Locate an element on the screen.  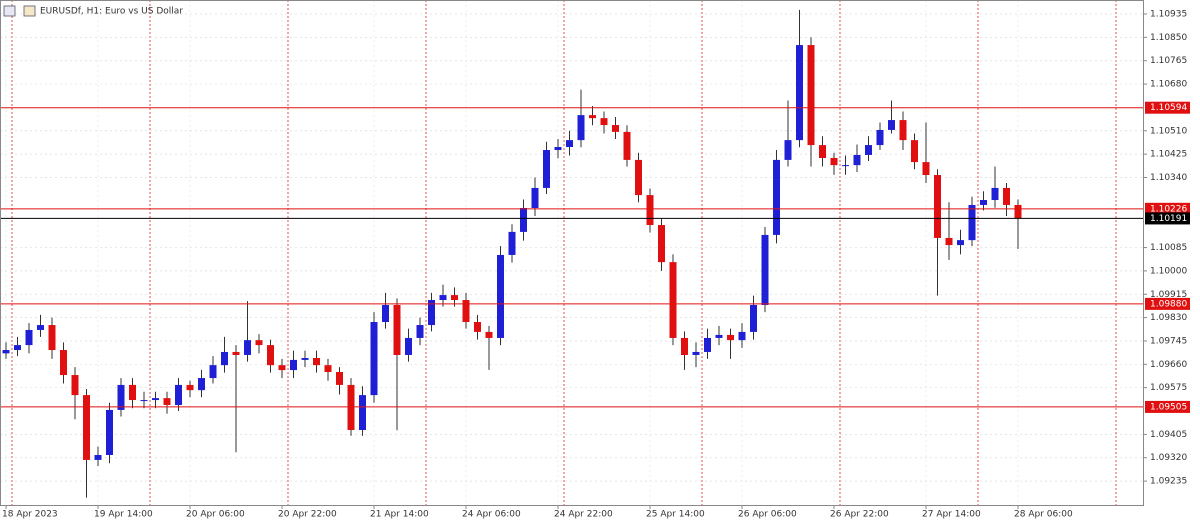
x-tick-label: 26 Apr 06:00 is located at coordinates (767, 515).